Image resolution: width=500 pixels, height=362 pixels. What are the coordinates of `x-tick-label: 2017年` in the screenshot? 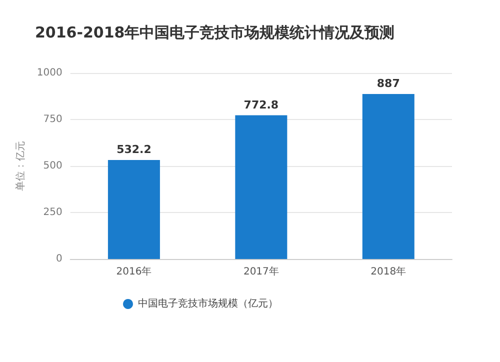 It's located at (261, 272).